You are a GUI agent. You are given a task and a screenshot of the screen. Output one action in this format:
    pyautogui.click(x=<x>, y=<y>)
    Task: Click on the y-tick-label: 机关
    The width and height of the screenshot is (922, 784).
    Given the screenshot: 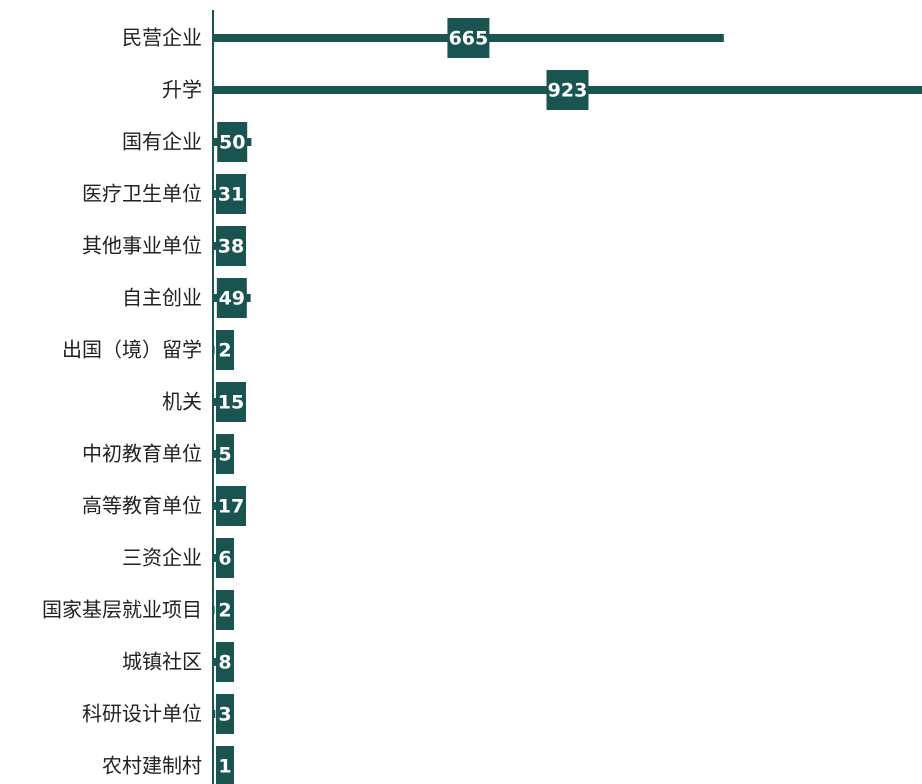 What is the action you would take?
    pyautogui.click(x=182, y=402)
    